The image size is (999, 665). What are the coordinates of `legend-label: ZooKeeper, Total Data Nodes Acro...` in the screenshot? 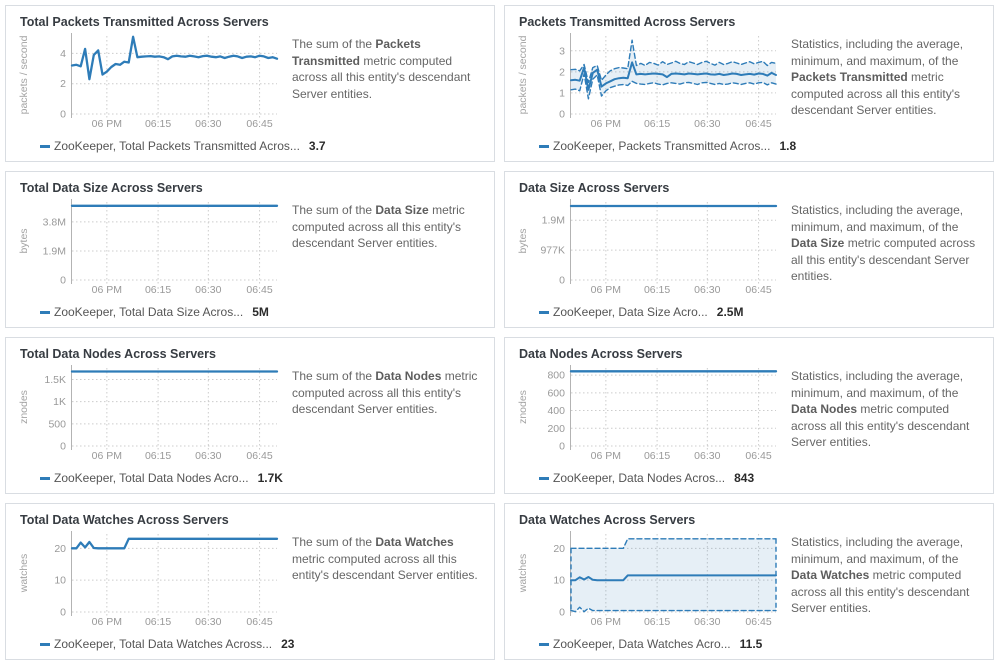 It's located at (151, 478).